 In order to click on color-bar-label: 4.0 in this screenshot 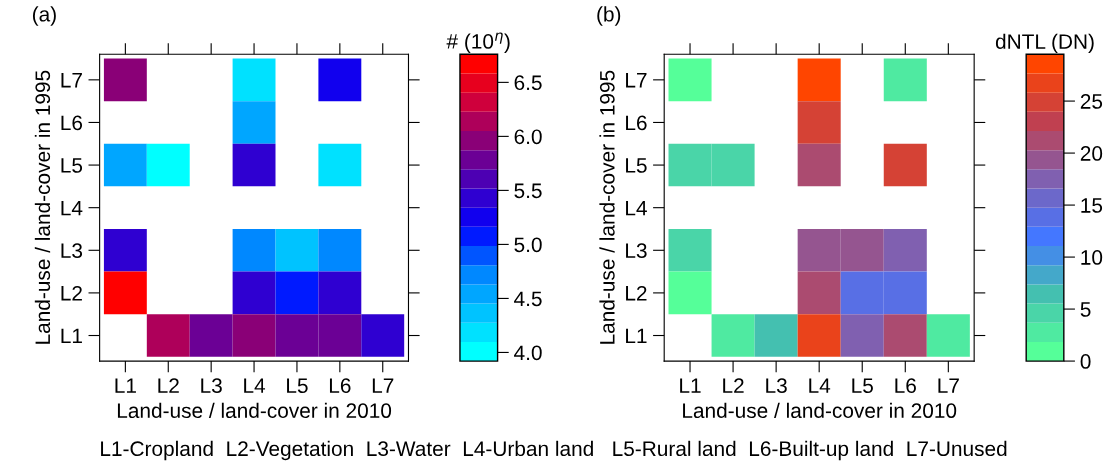, I will do `click(528, 353)`.